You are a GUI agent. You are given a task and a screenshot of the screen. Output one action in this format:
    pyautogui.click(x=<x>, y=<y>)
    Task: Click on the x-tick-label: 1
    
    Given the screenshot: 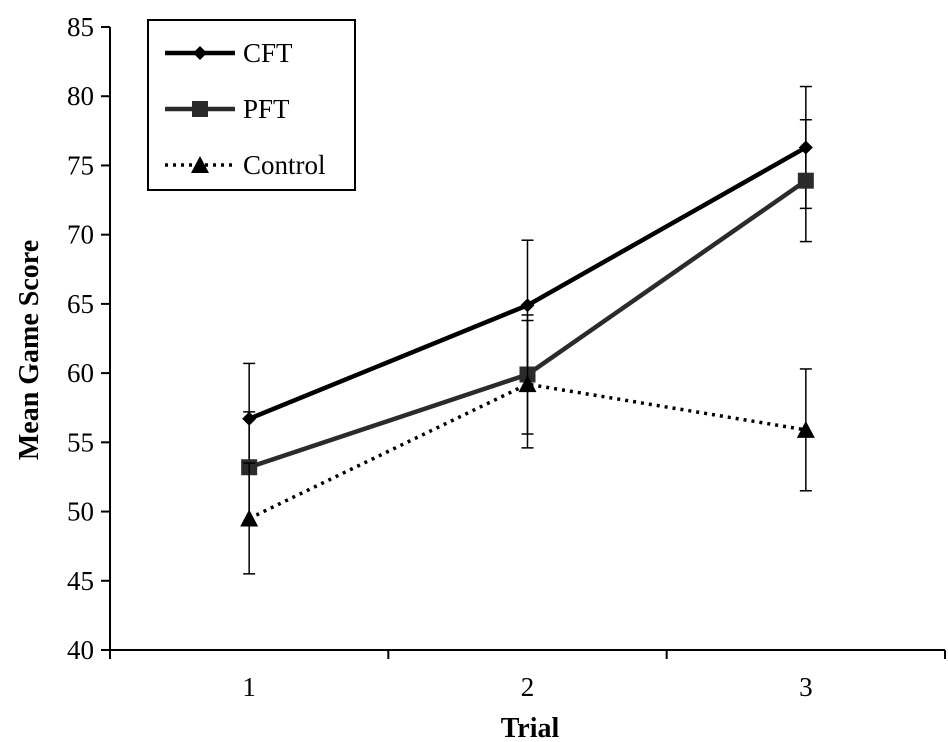 What is the action you would take?
    pyautogui.click(x=249, y=687)
    